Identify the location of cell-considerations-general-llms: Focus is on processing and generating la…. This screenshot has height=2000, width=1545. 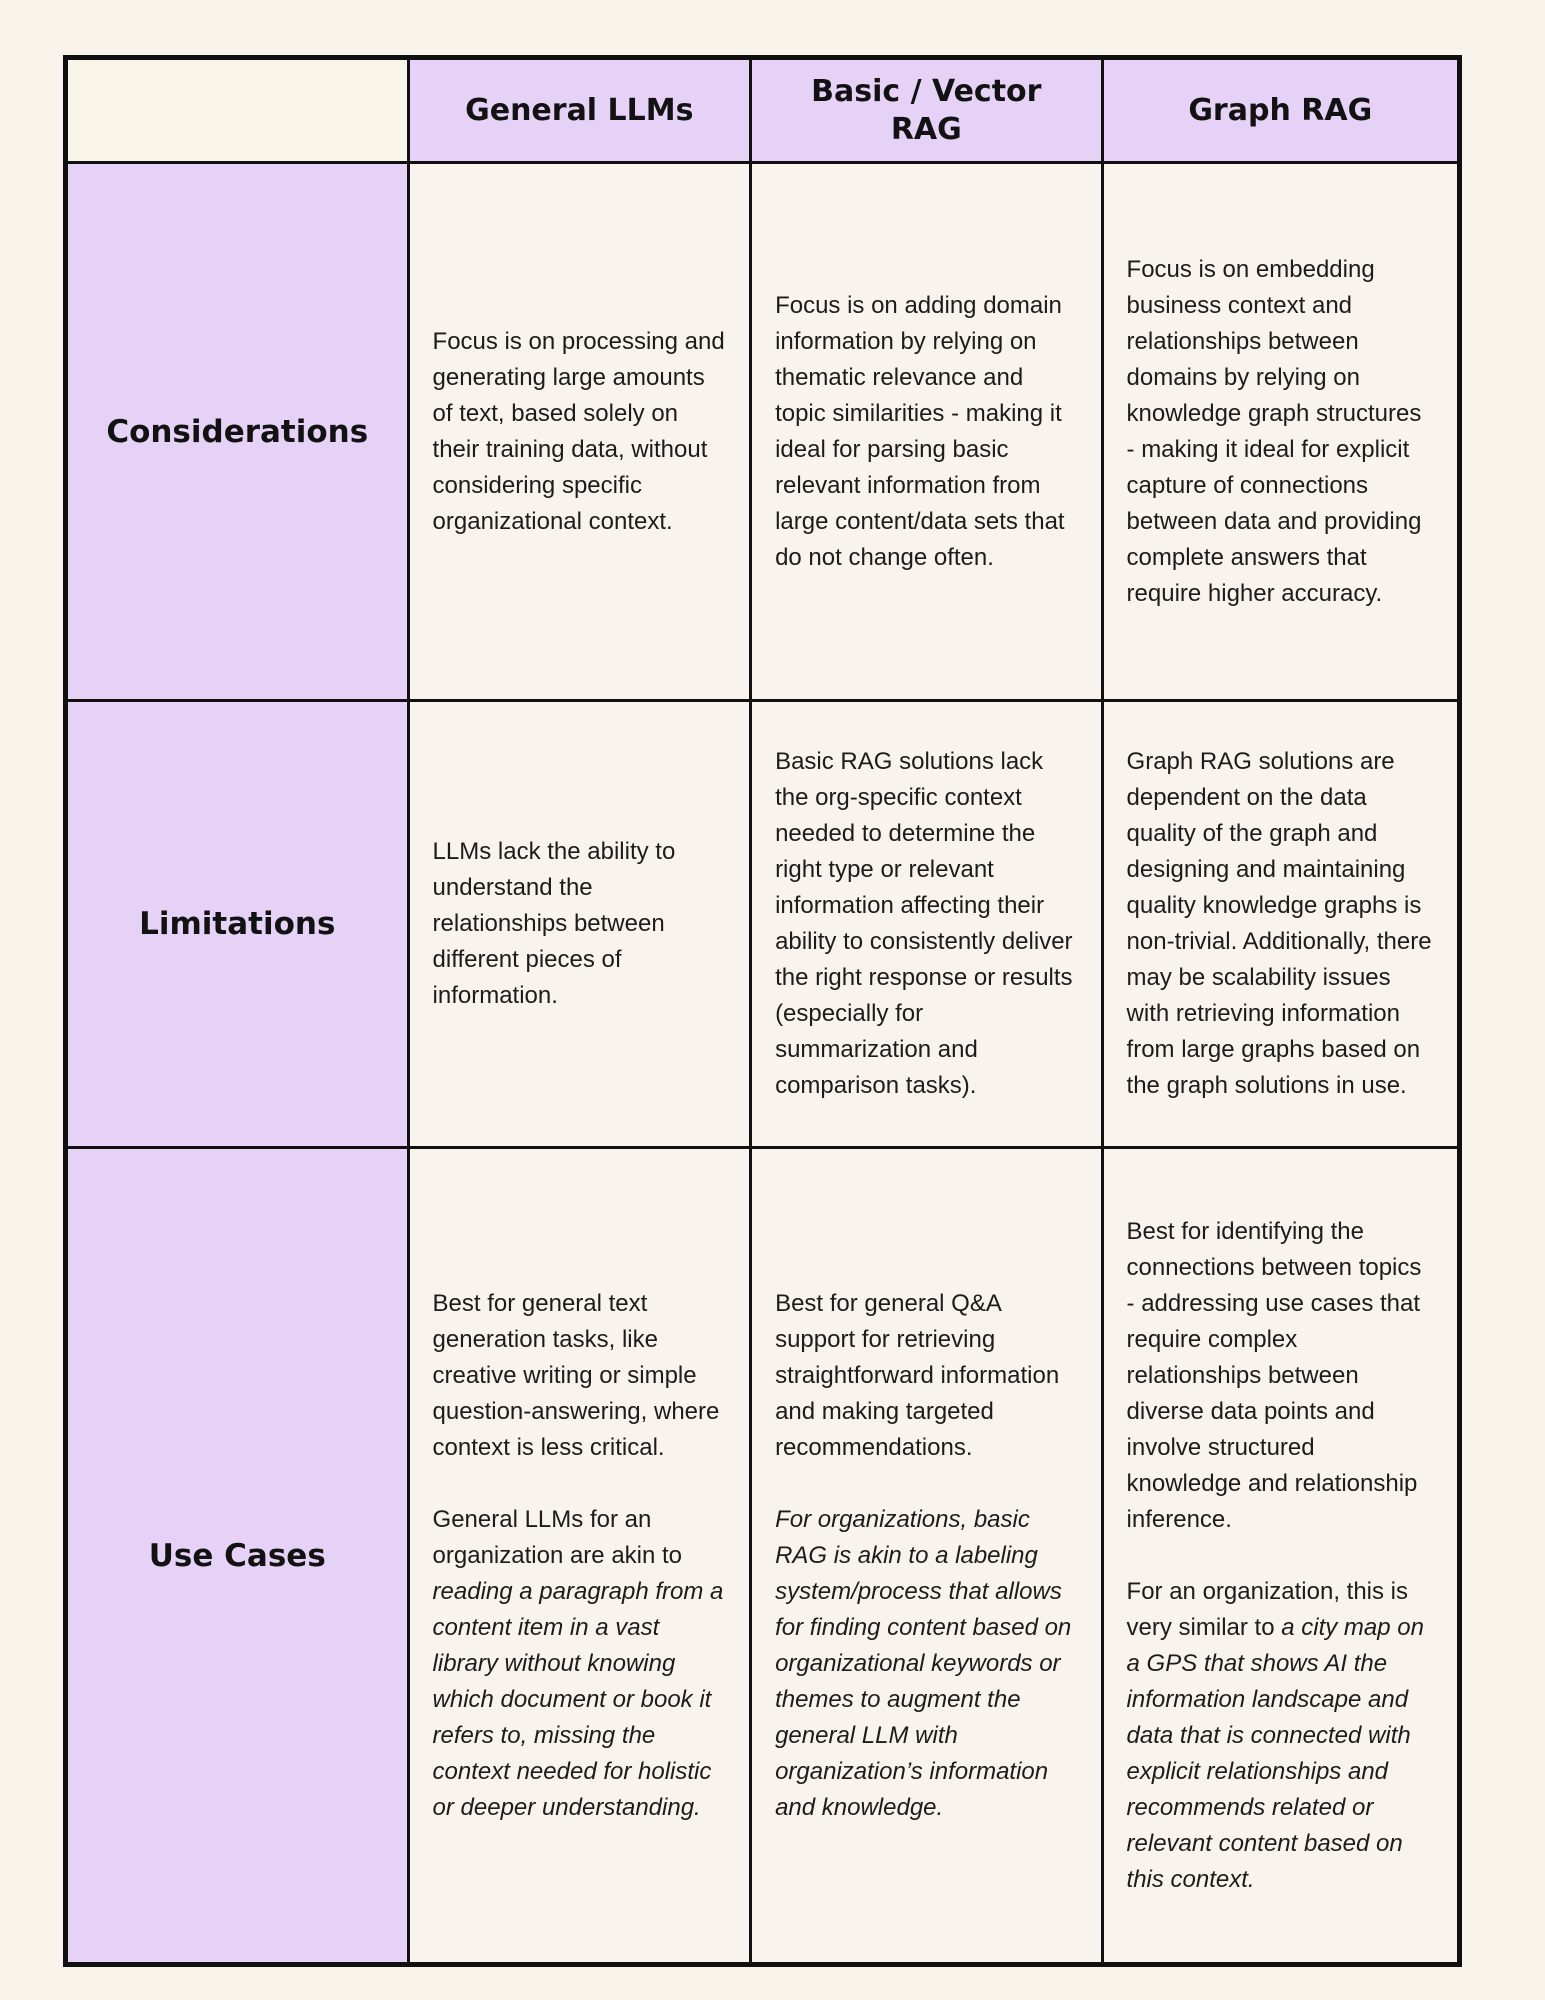
(581, 433).